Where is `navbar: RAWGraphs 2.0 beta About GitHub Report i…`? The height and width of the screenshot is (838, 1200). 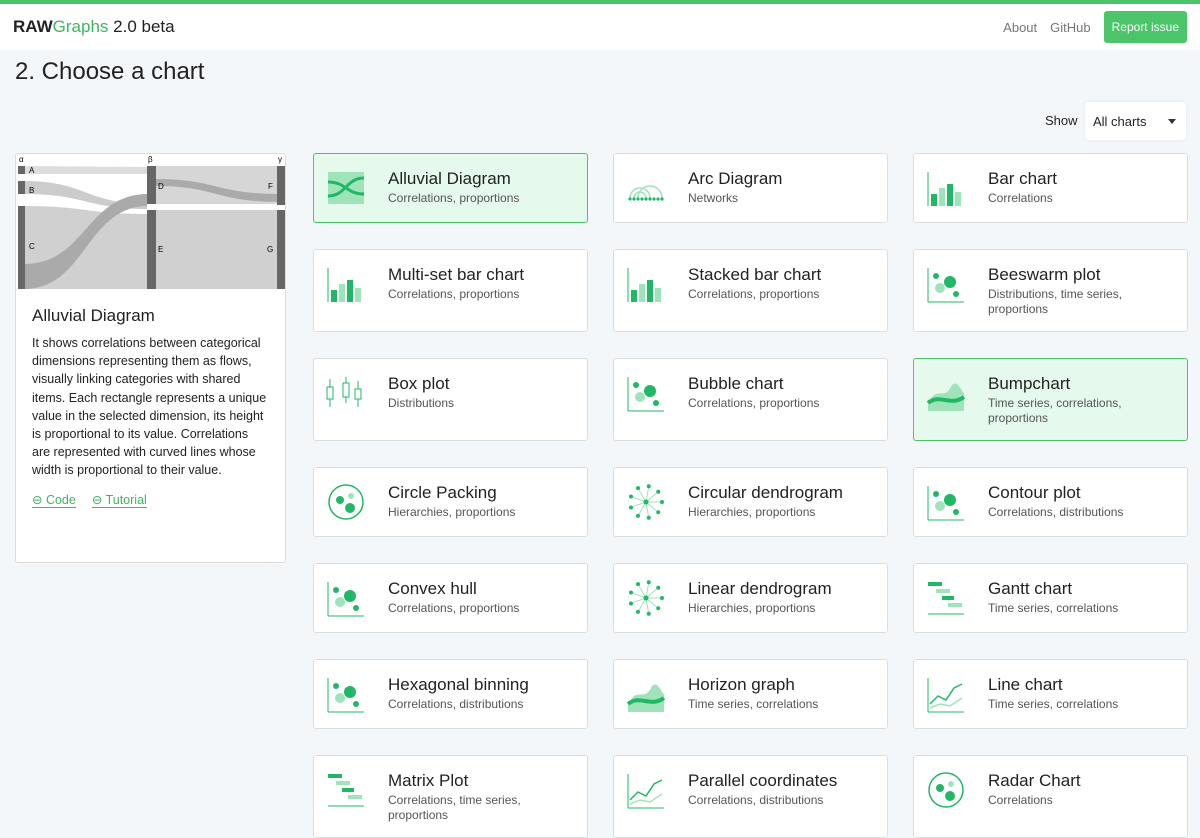 navbar: RAWGraphs 2.0 beta About GitHub Report i… is located at coordinates (600, 27).